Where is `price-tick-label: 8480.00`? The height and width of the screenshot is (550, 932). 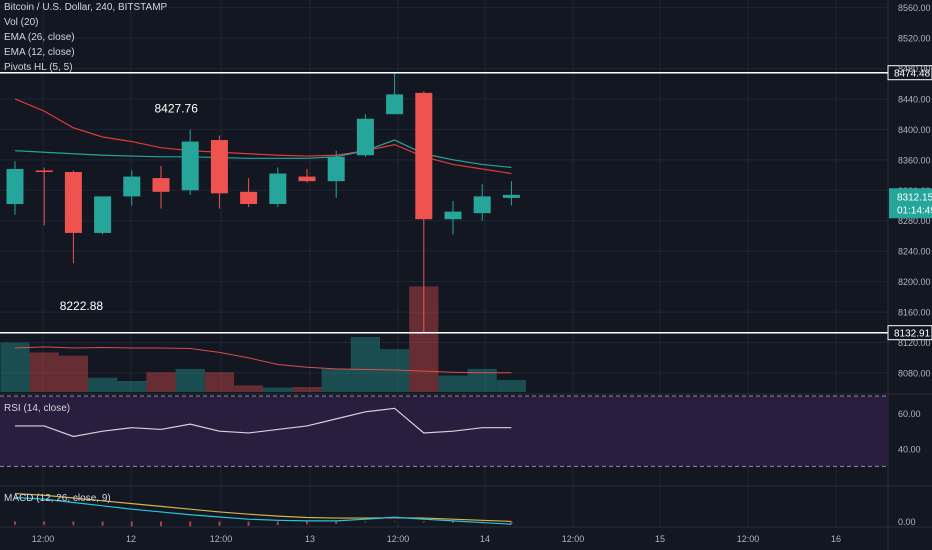
price-tick-label: 8480.00 is located at coordinates (914, 69).